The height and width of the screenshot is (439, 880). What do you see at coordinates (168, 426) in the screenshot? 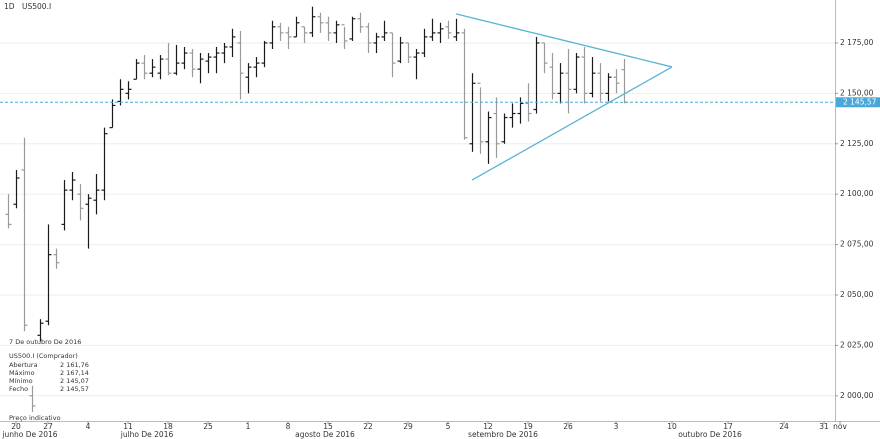
I see `x-tick-label: 18` at bounding box center [168, 426].